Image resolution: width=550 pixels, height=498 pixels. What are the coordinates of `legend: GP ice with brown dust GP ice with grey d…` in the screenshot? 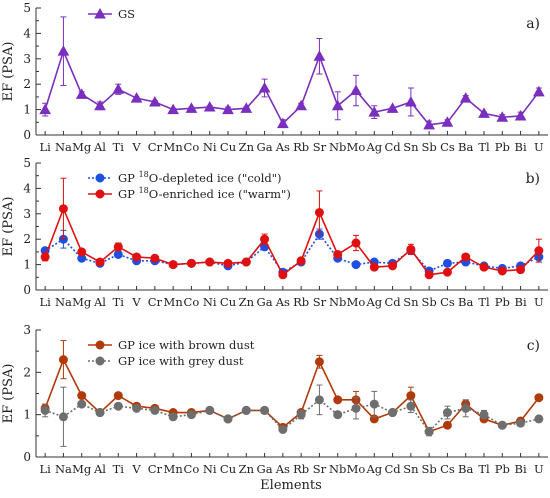 It's located at (171, 353).